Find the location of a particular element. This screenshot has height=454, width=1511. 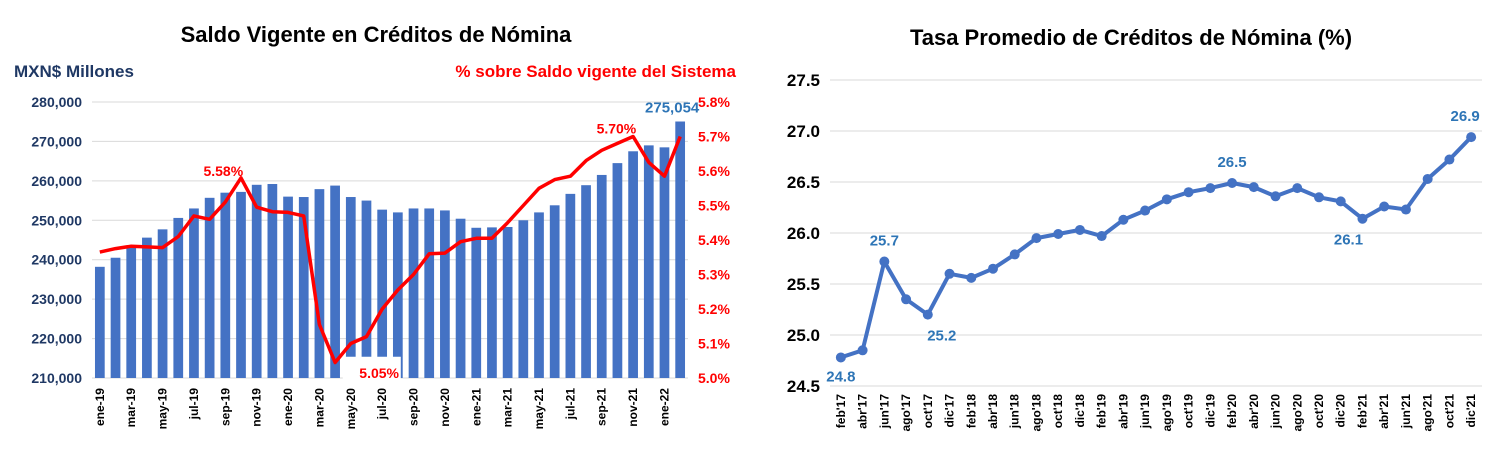

x-axis-tick-label: ago'18 is located at coordinates (1036, 413).